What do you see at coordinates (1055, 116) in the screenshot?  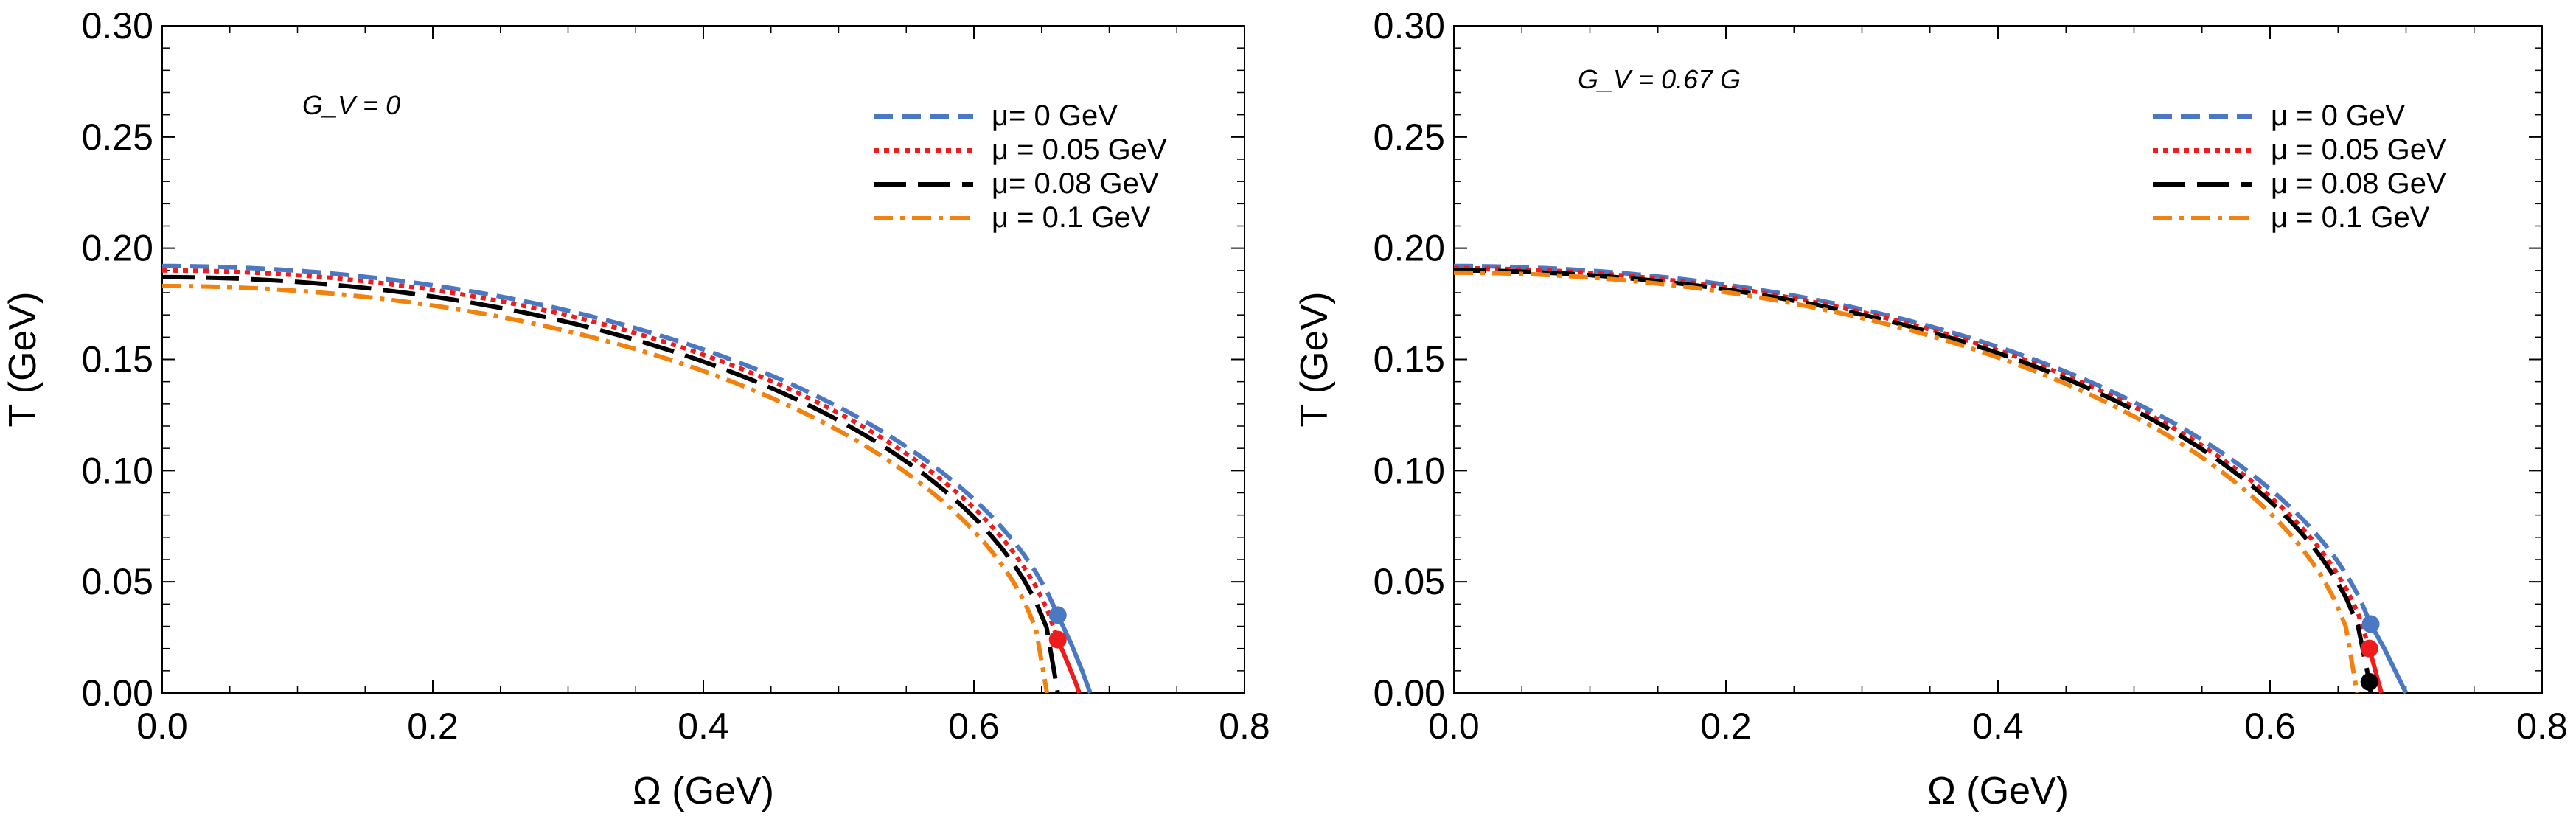 I see `legend-label: μ= 0 GeV` at bounding box center [1055, 116].